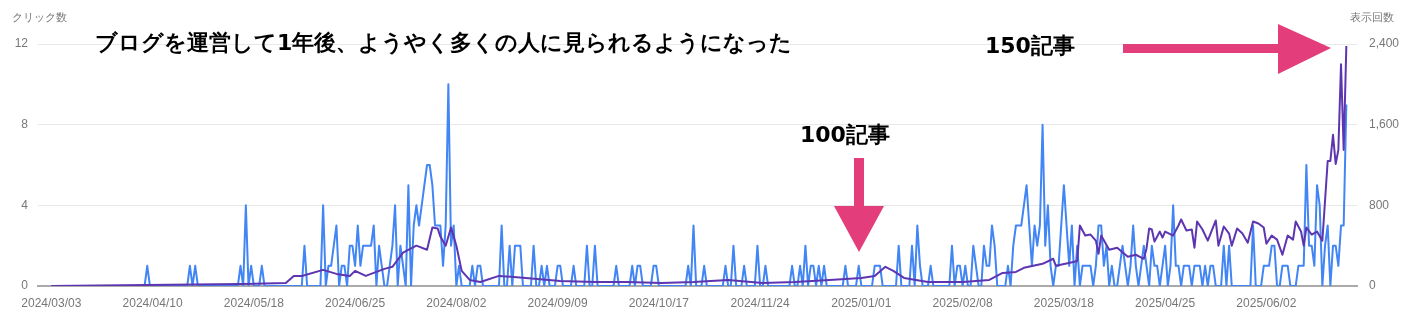  What do you see at coordinates (355, 302) in the screenshot?
I see `x-tick-label: 2024/06/25` at bounding box center [355, 302].